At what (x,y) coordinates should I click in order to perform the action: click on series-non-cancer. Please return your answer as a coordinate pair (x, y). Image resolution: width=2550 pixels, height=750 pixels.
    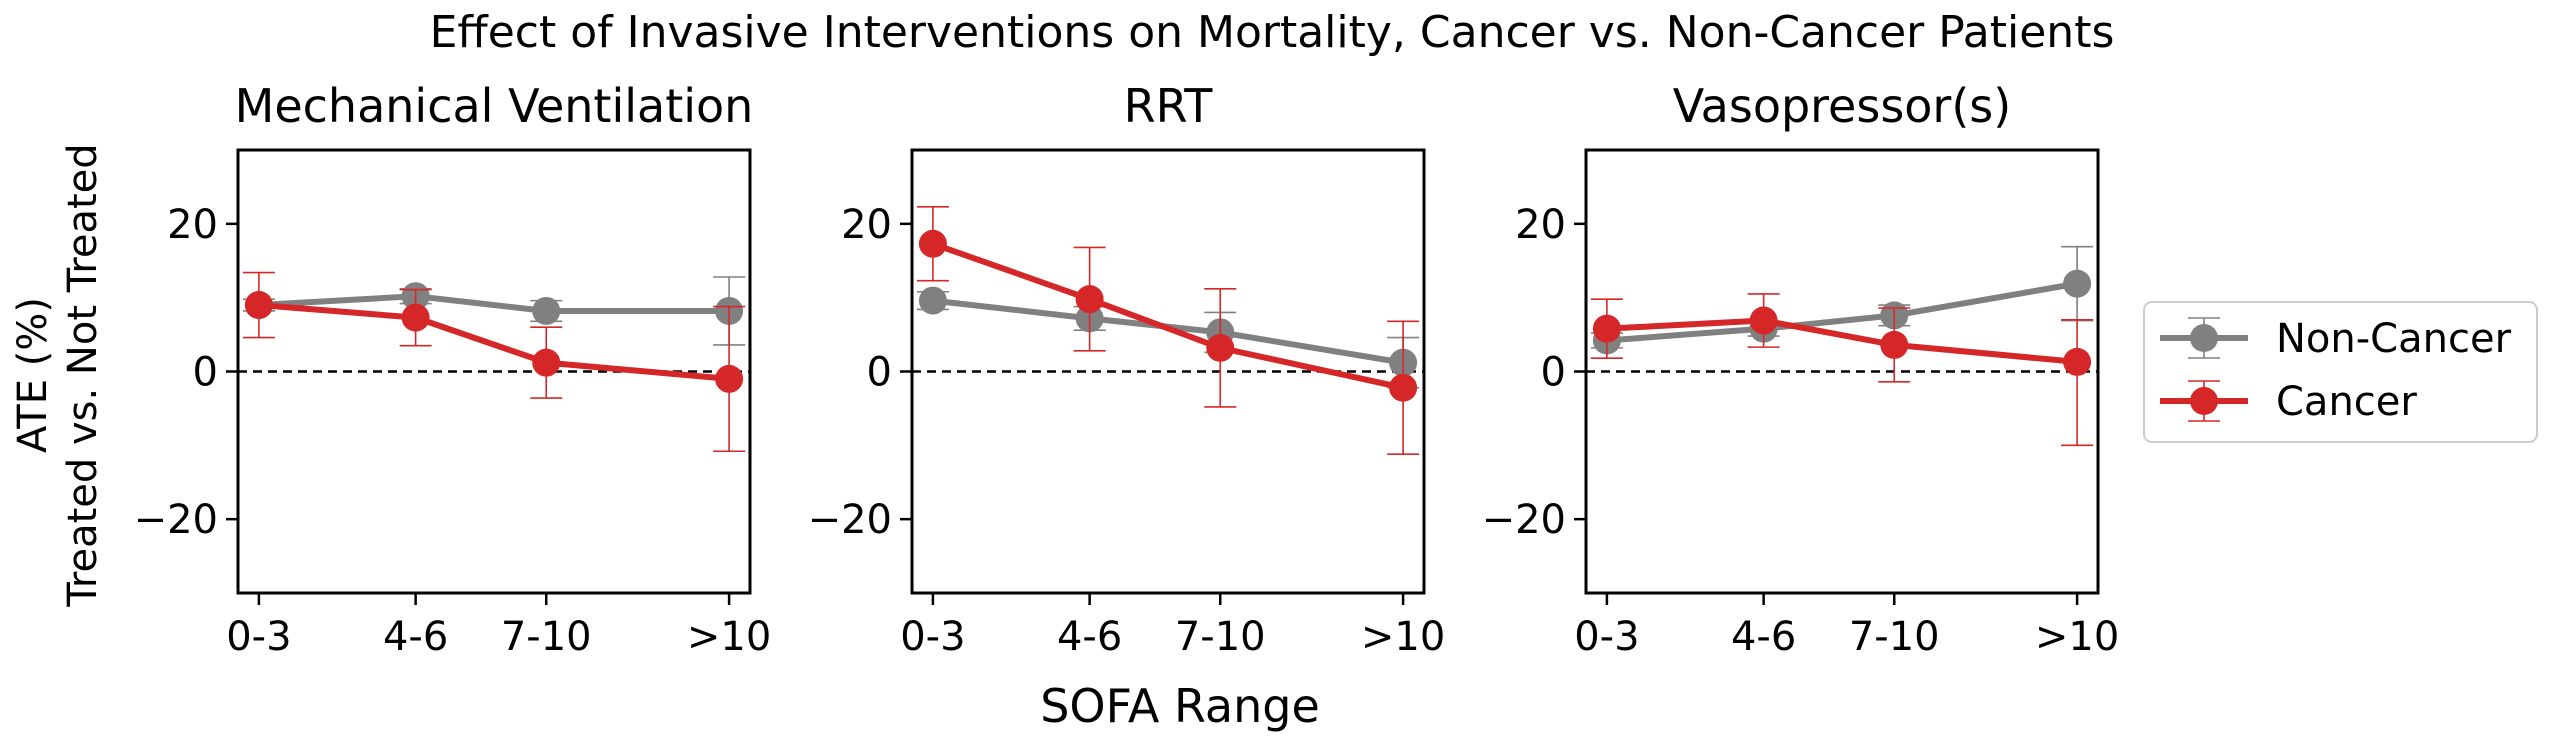
    Looking at the image, I should click on (1842, 300).